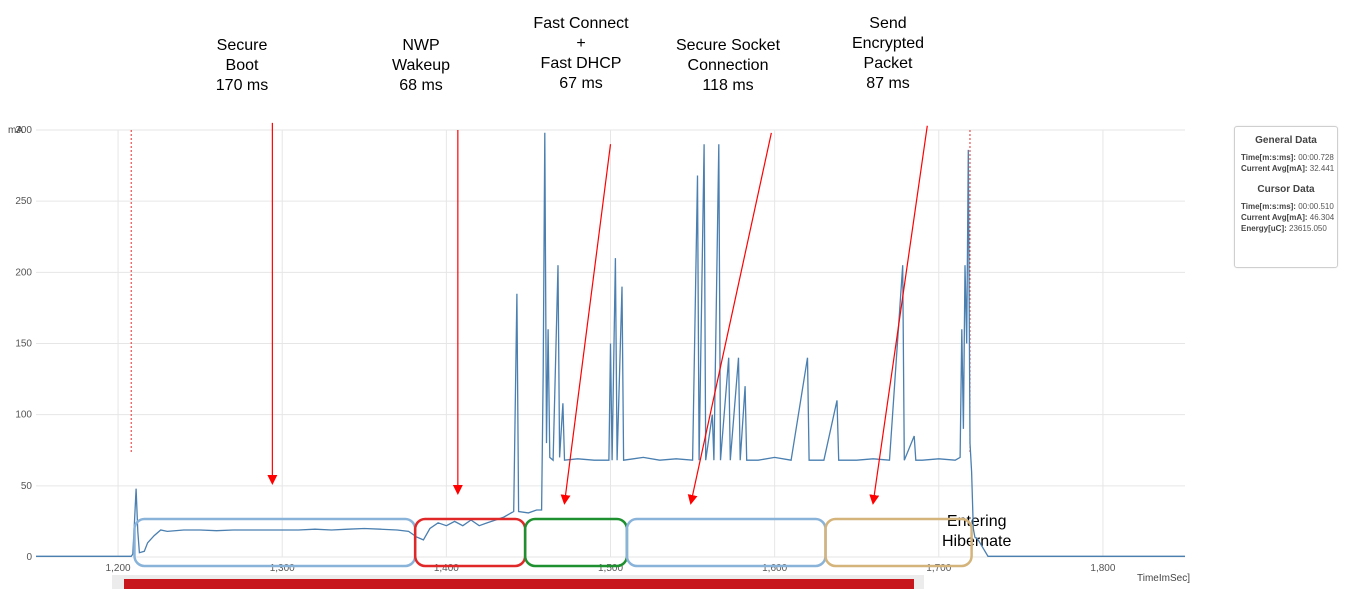  What do you see at coordinates (242, 65) in the screenshot?
I see `phase-label: Secure Boot 170 ms` at bounding box center [242, 65].